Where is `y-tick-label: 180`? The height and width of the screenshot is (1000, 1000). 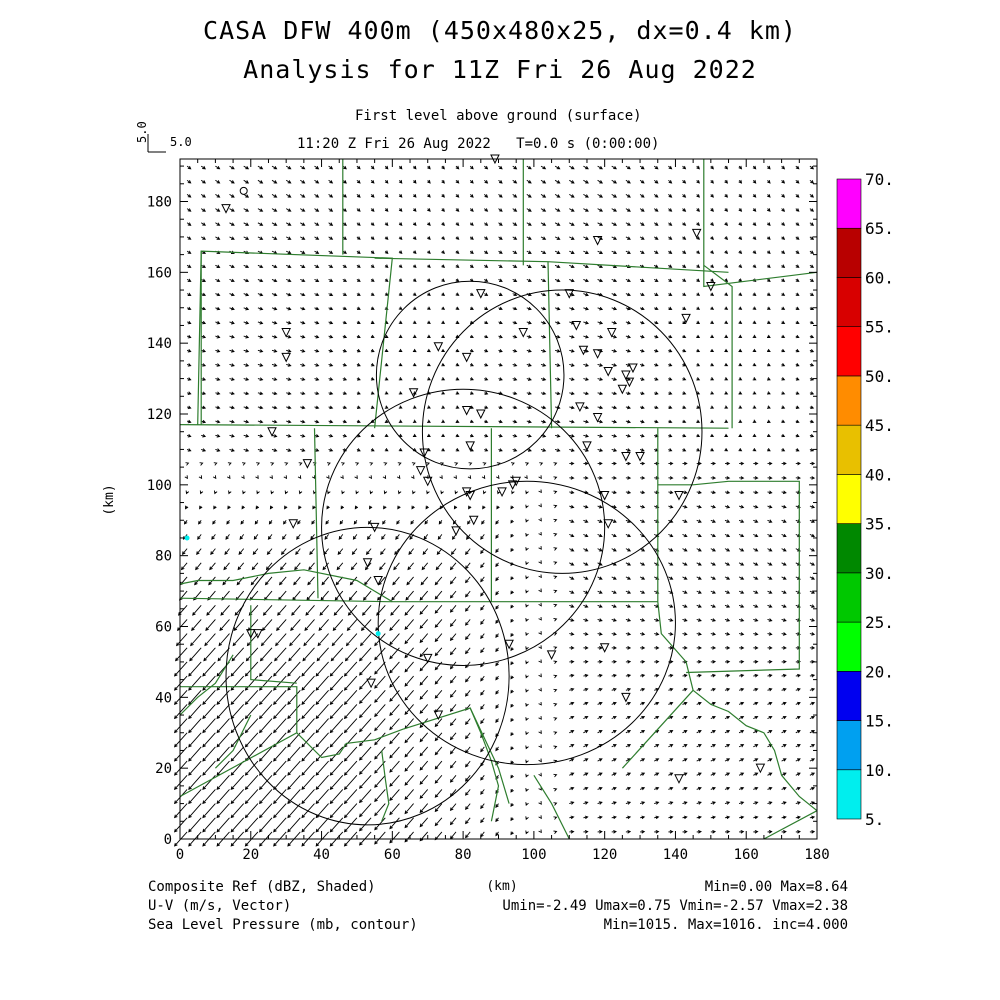 y-tick-label: 180 is located at coordinates (159, 203).